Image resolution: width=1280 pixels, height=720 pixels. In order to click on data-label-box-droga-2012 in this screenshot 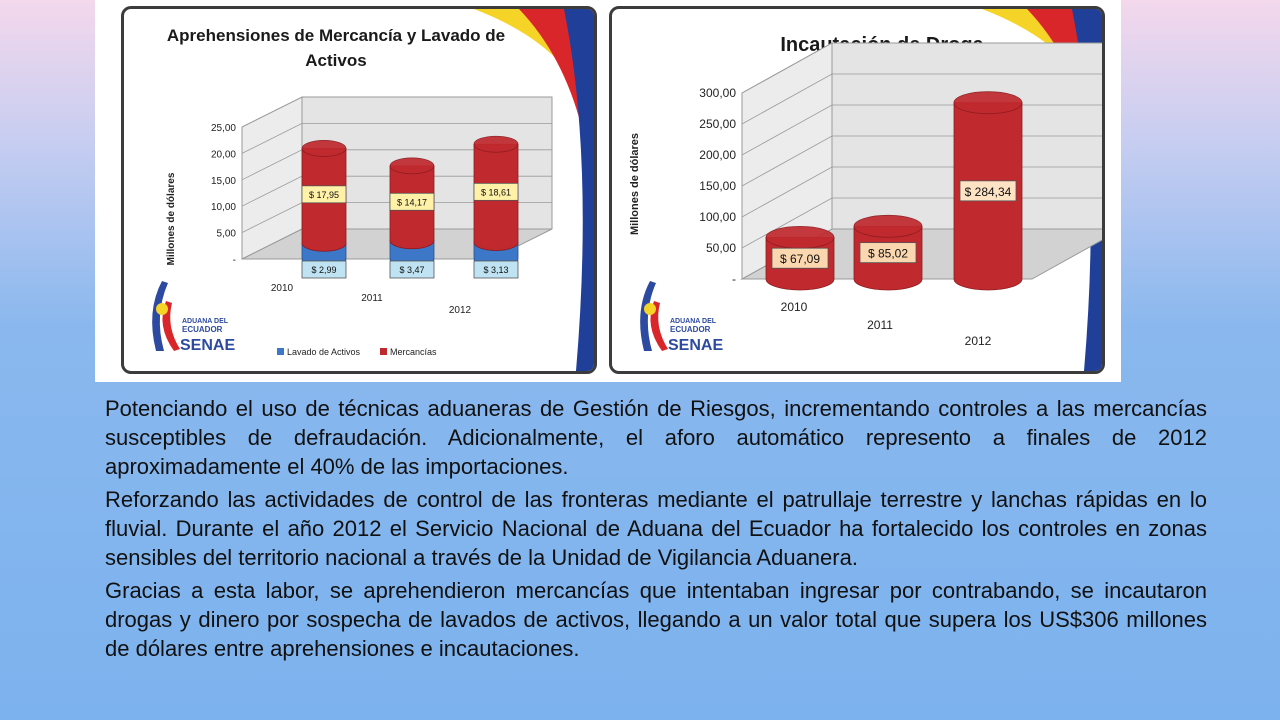, I will do `click(988, 191)`.